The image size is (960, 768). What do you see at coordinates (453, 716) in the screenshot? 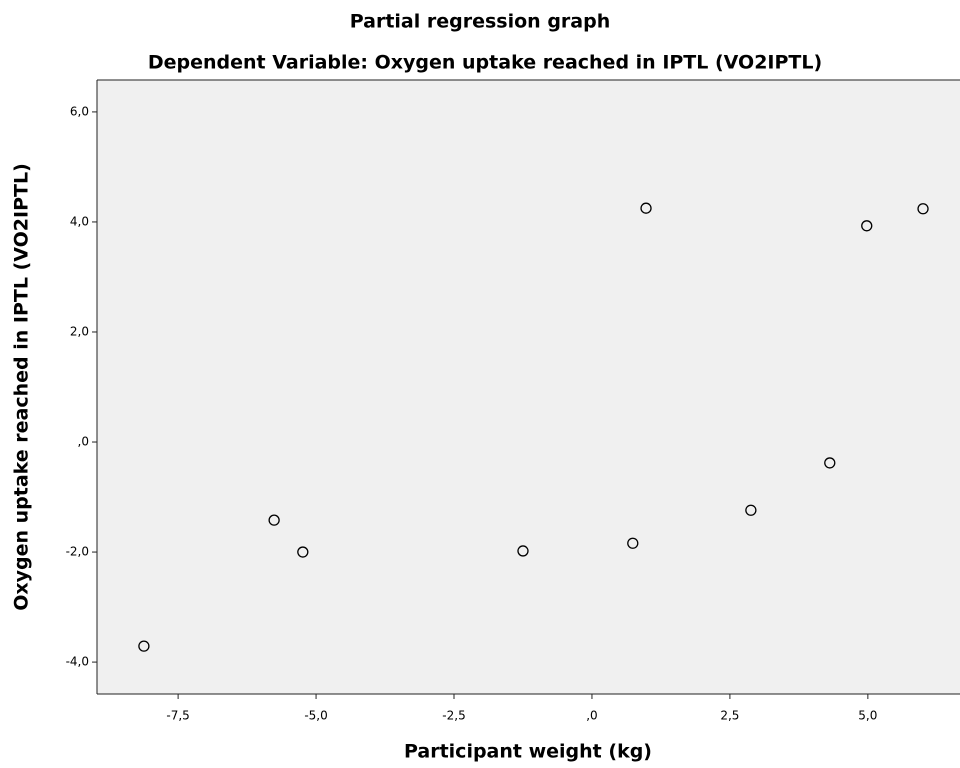
I see `x-tick-label: -2,5` at bounding box center [453, 716].